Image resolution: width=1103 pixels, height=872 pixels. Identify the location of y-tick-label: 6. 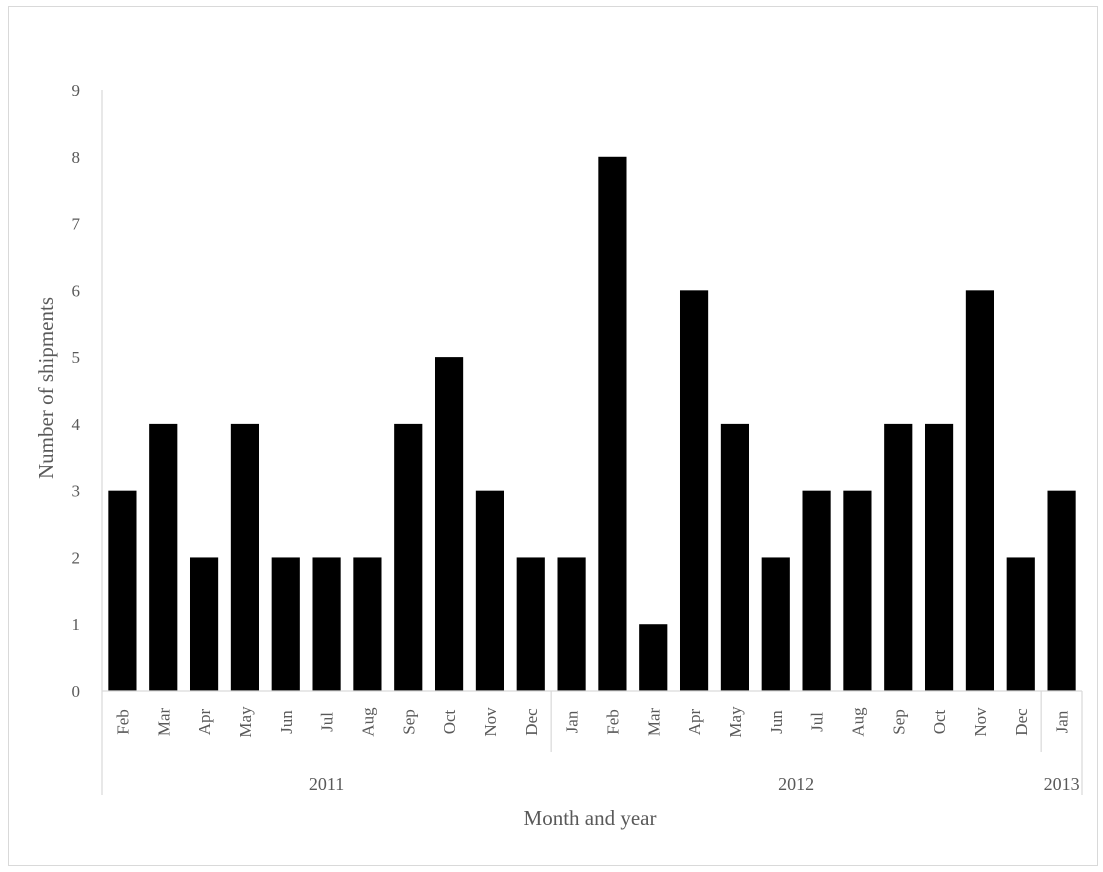
(76, 290).